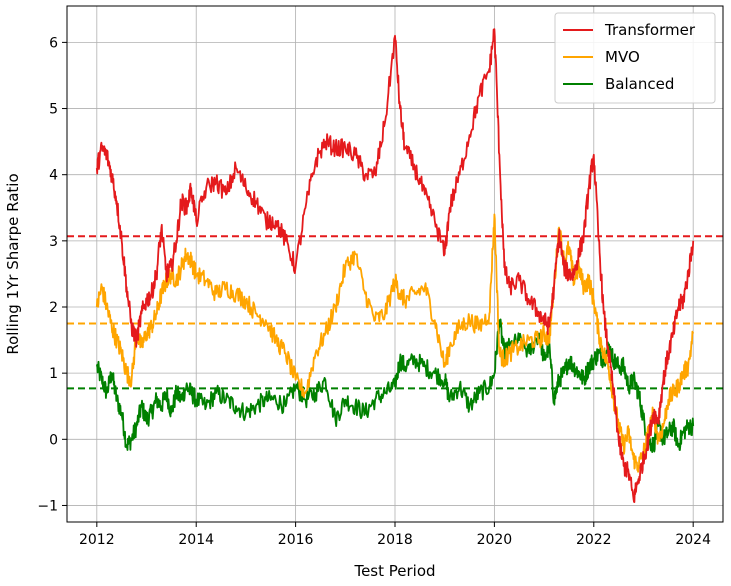  Describe the element at coordinates (395, 540) in the screenshot. I see `x-tick-label: 2018` at that location.